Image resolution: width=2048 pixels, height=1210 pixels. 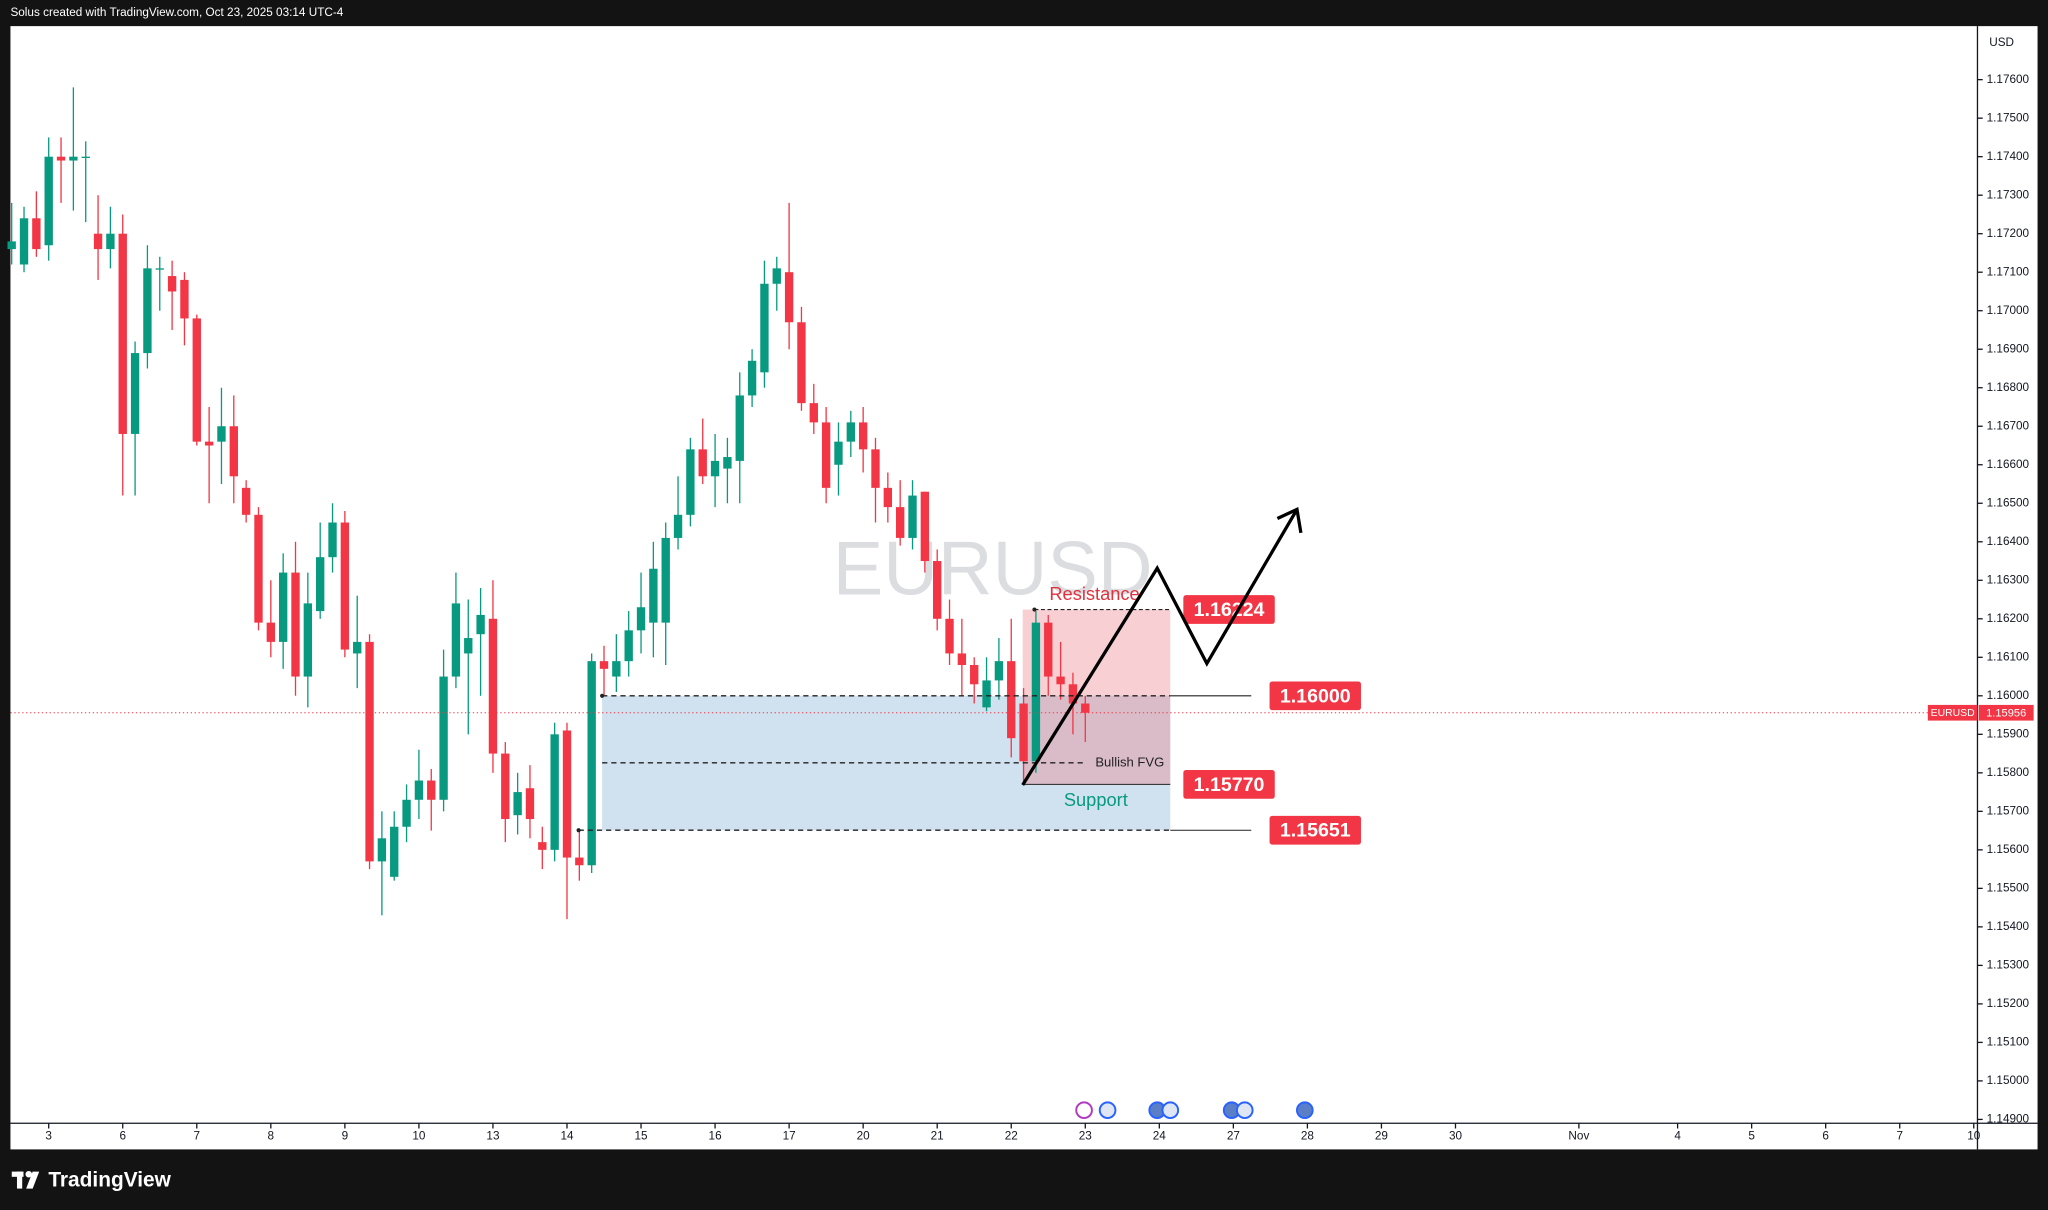 I want to click on x-tick-label: 5, so click(x=1751, y=1135).